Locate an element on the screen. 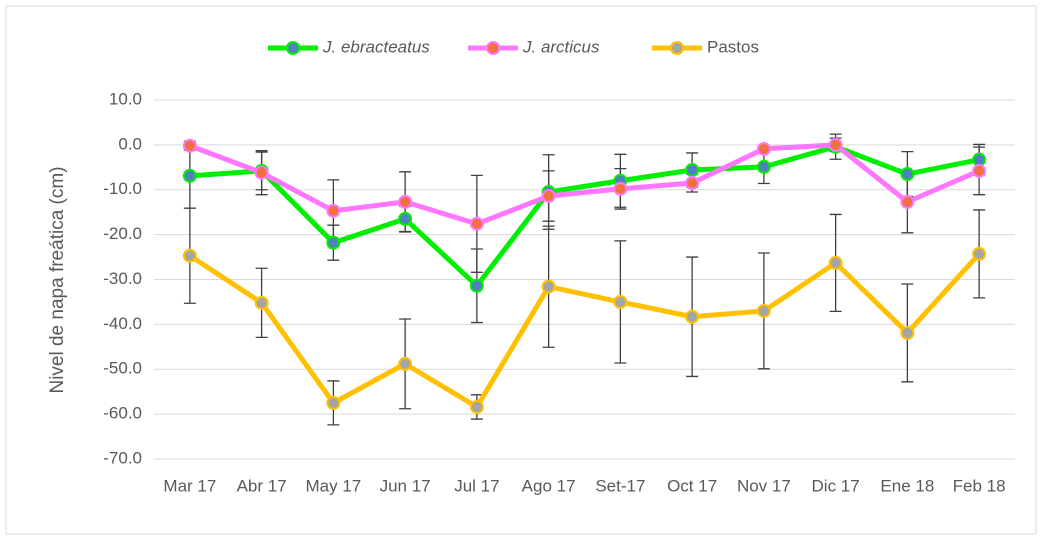 Image resolution: width=1044 pixels, height=541 pixels. x-tick-label: Set-17 is located at coordinates (620, 485).